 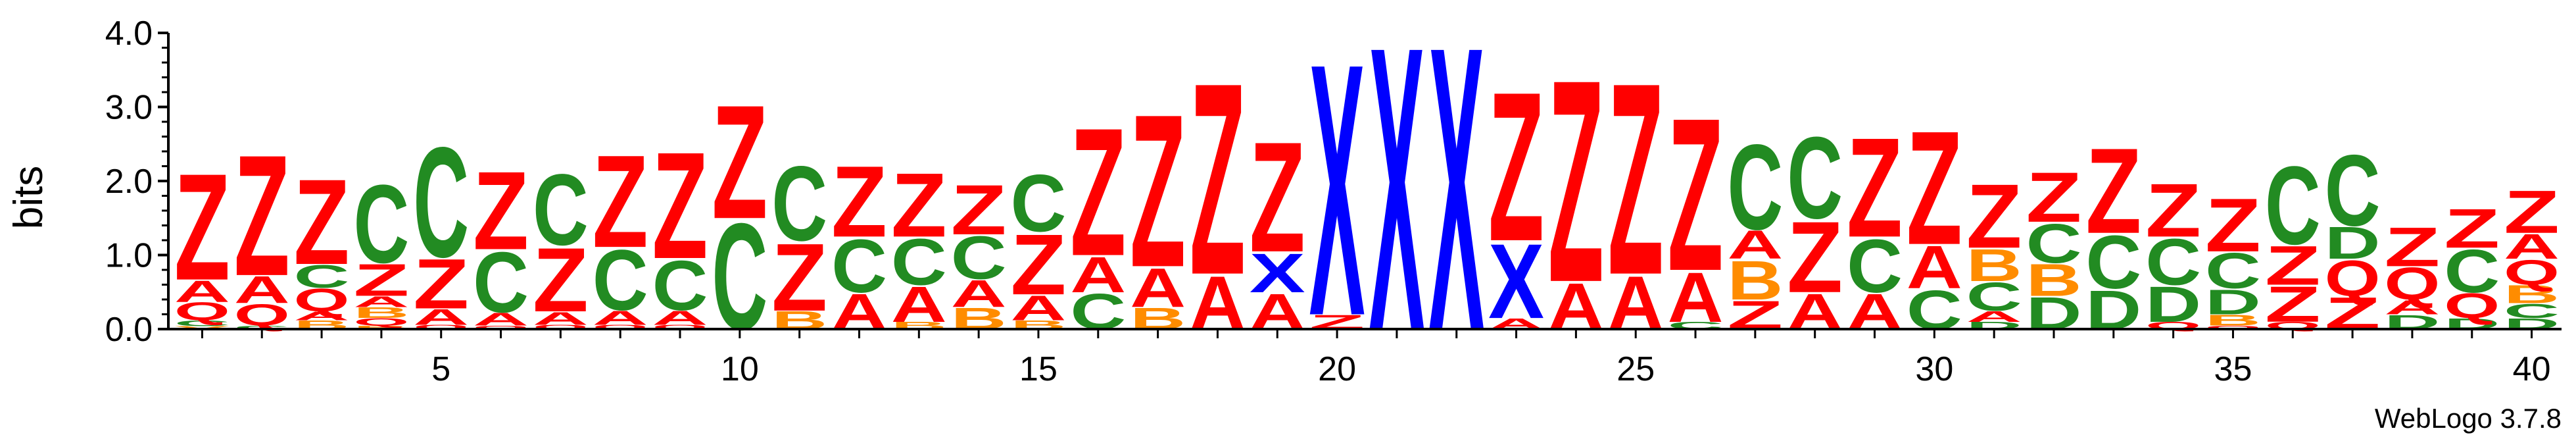 I want to click on y-tick-label: 1.0, so click(x=129, y=256).